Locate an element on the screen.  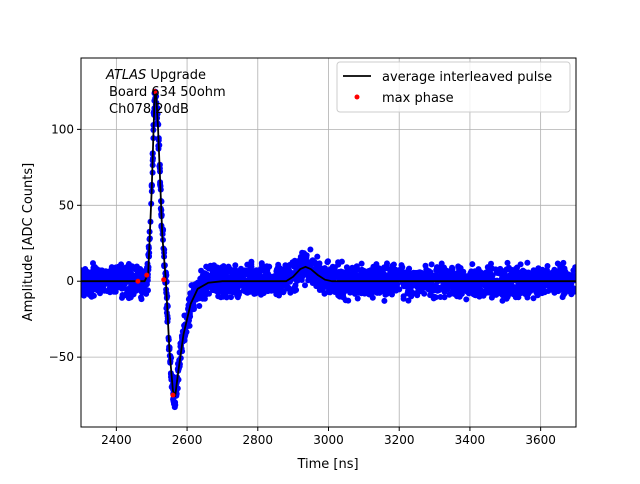
x-tick-label: 3000 is located at coordinates (328, 440).